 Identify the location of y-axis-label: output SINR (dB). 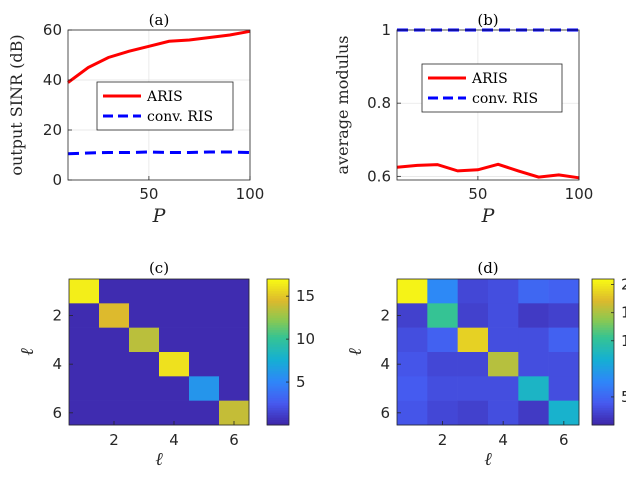
(16, 104).